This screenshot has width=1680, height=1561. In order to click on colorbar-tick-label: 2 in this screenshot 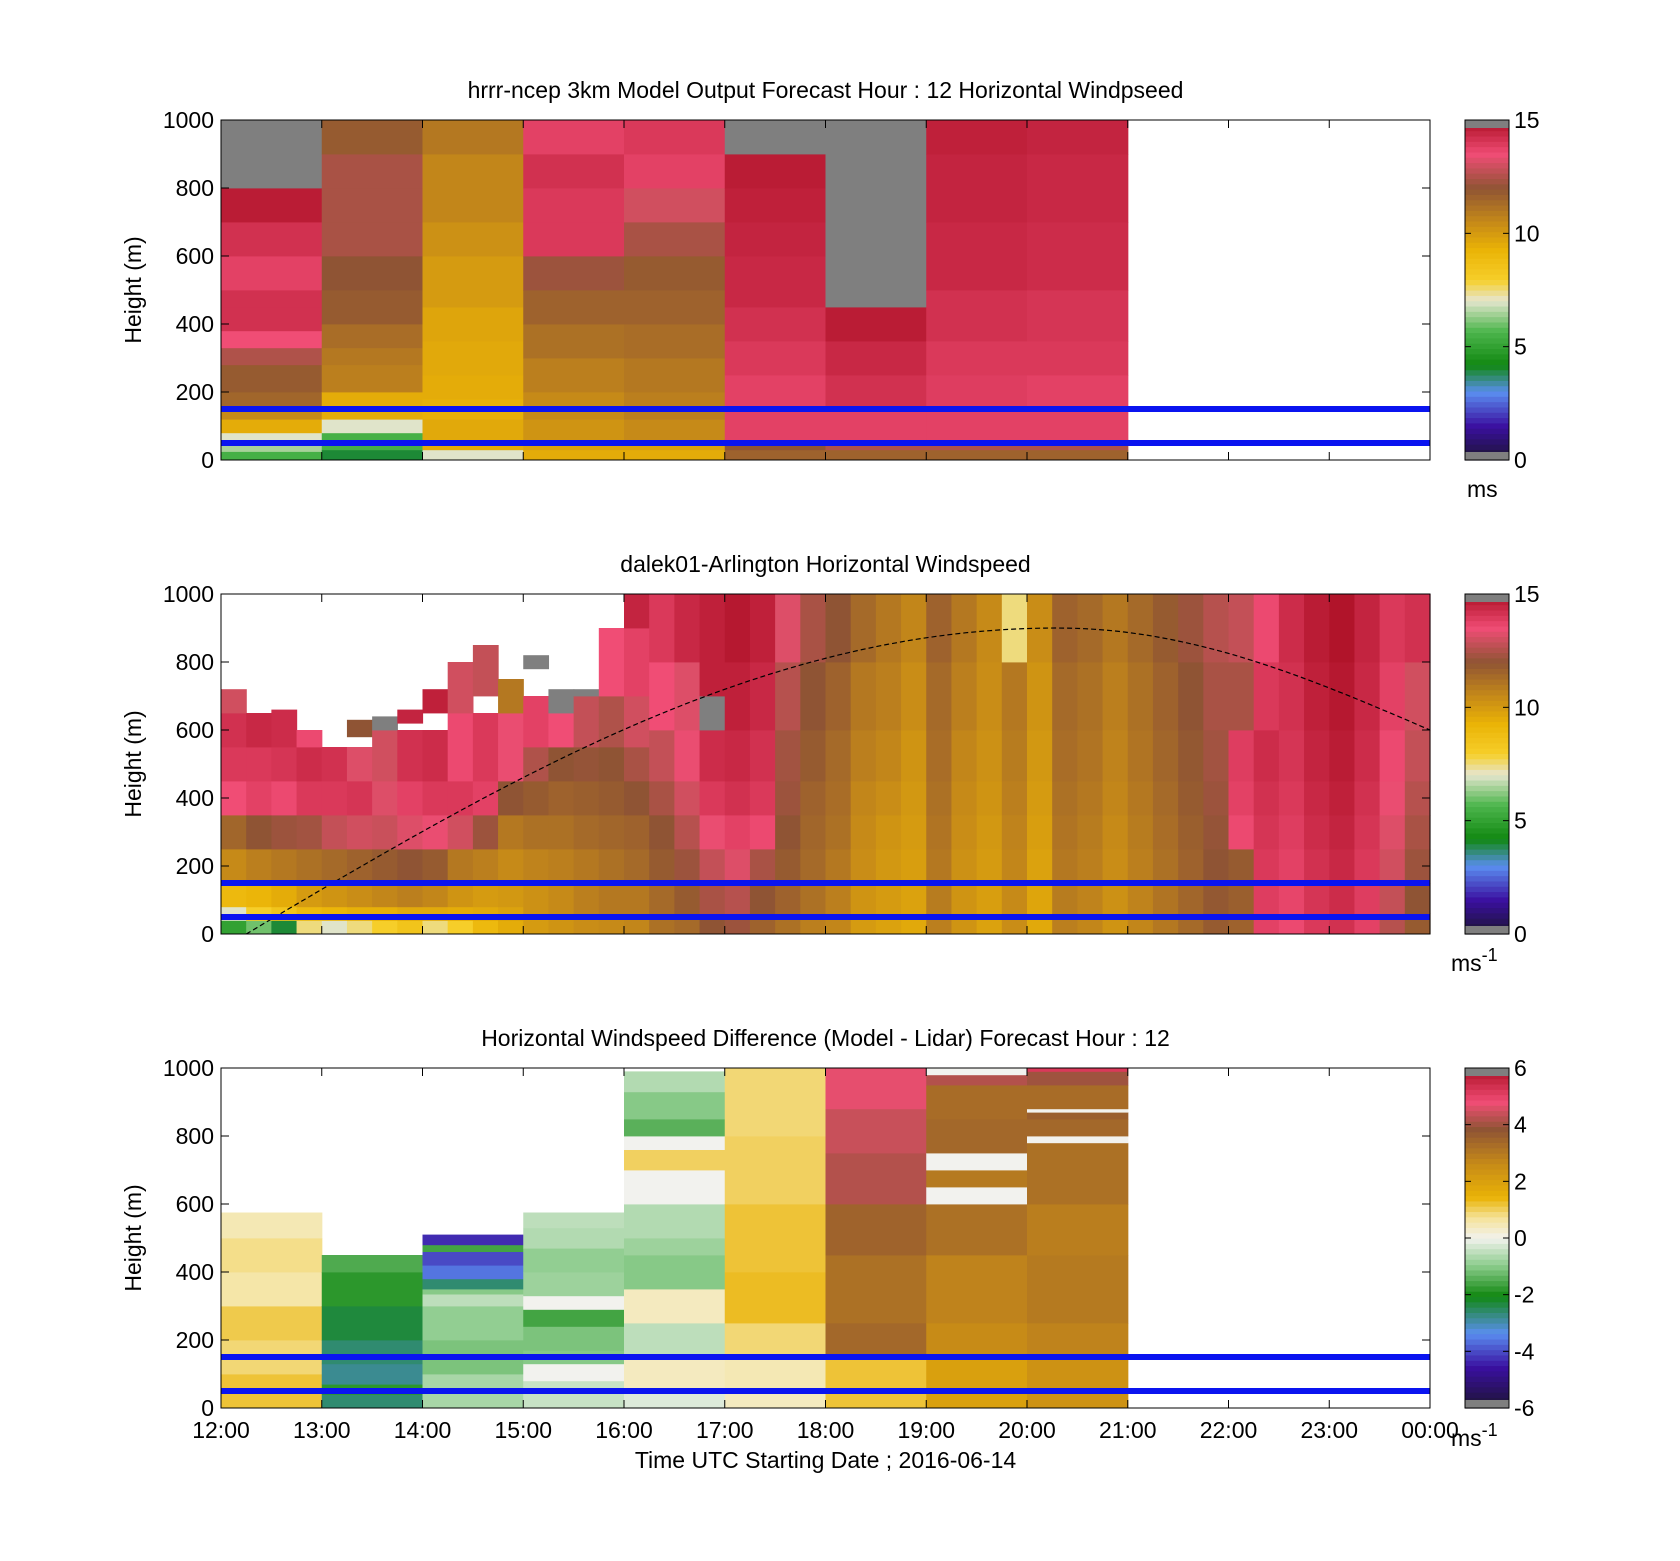, I will do `click(1520, 1181)`.